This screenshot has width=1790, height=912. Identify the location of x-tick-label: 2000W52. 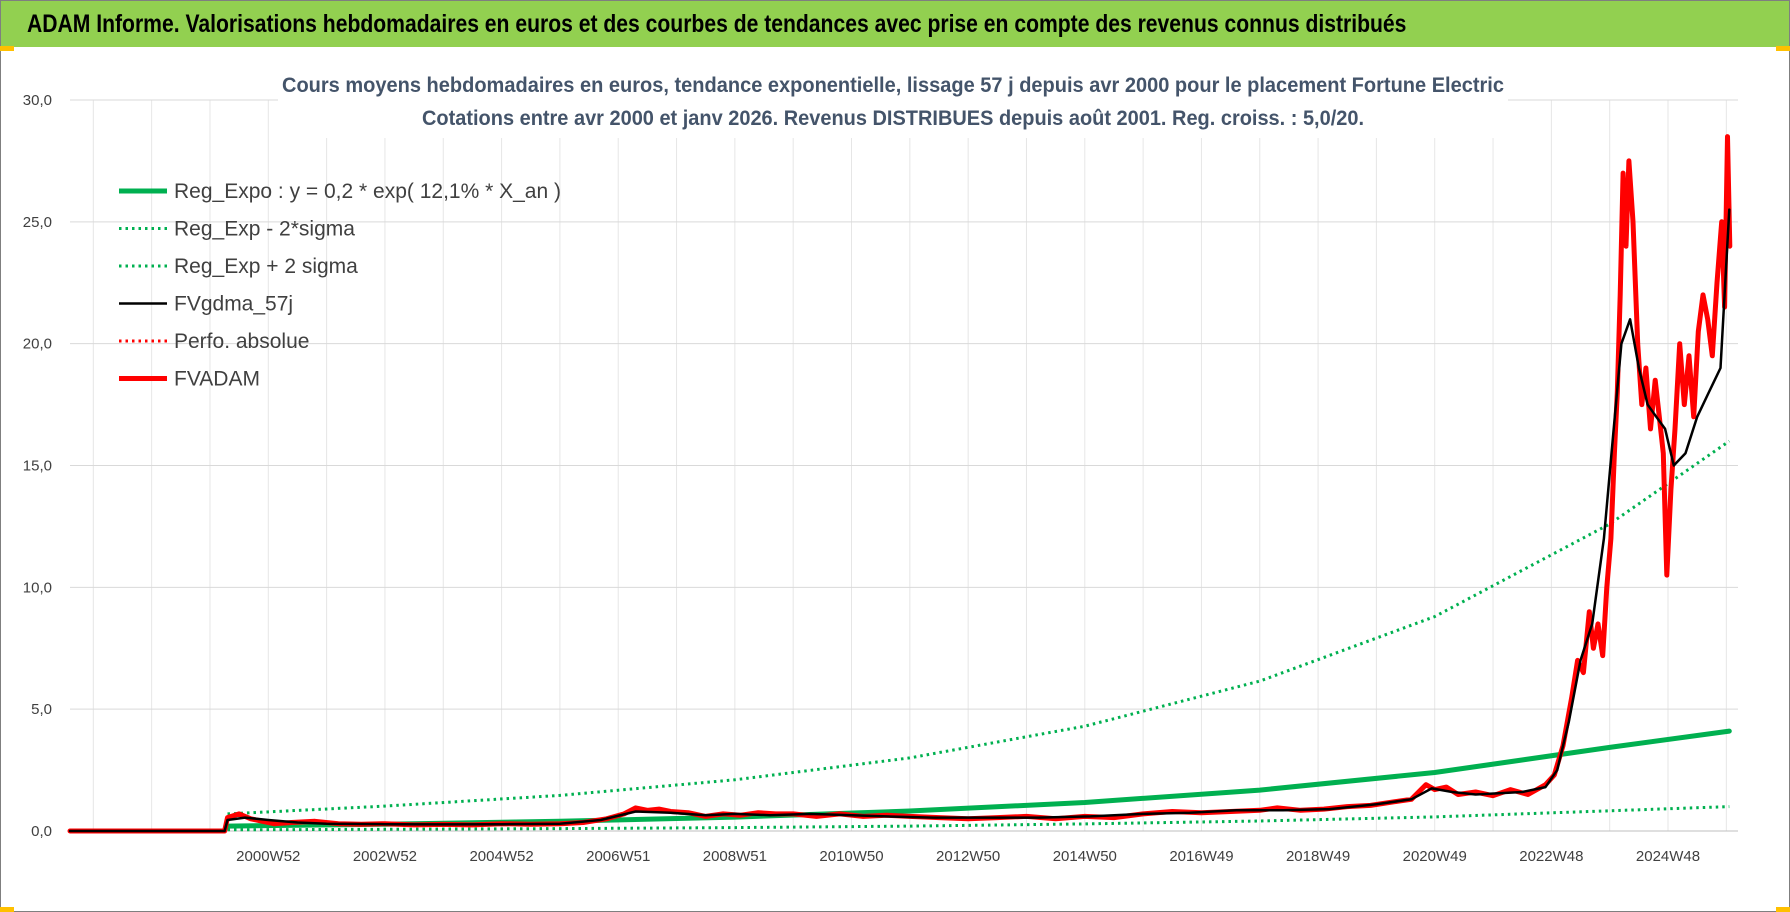
(268, 856).